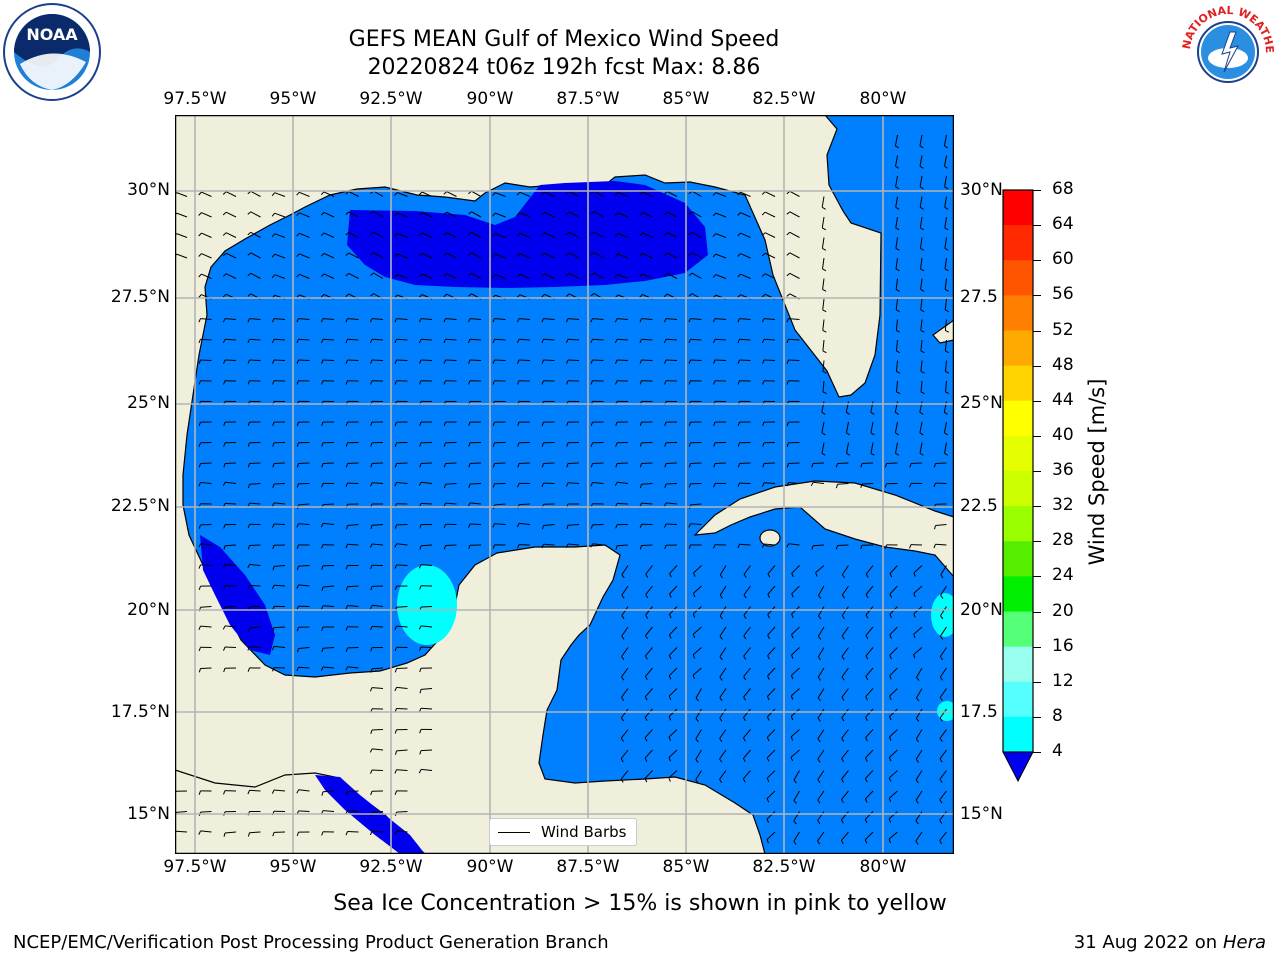 The image size is (1280, 960). Describe the element at coordinates (1244, 942) in the screenshot. I see `footer-machine: Hera` at that location.